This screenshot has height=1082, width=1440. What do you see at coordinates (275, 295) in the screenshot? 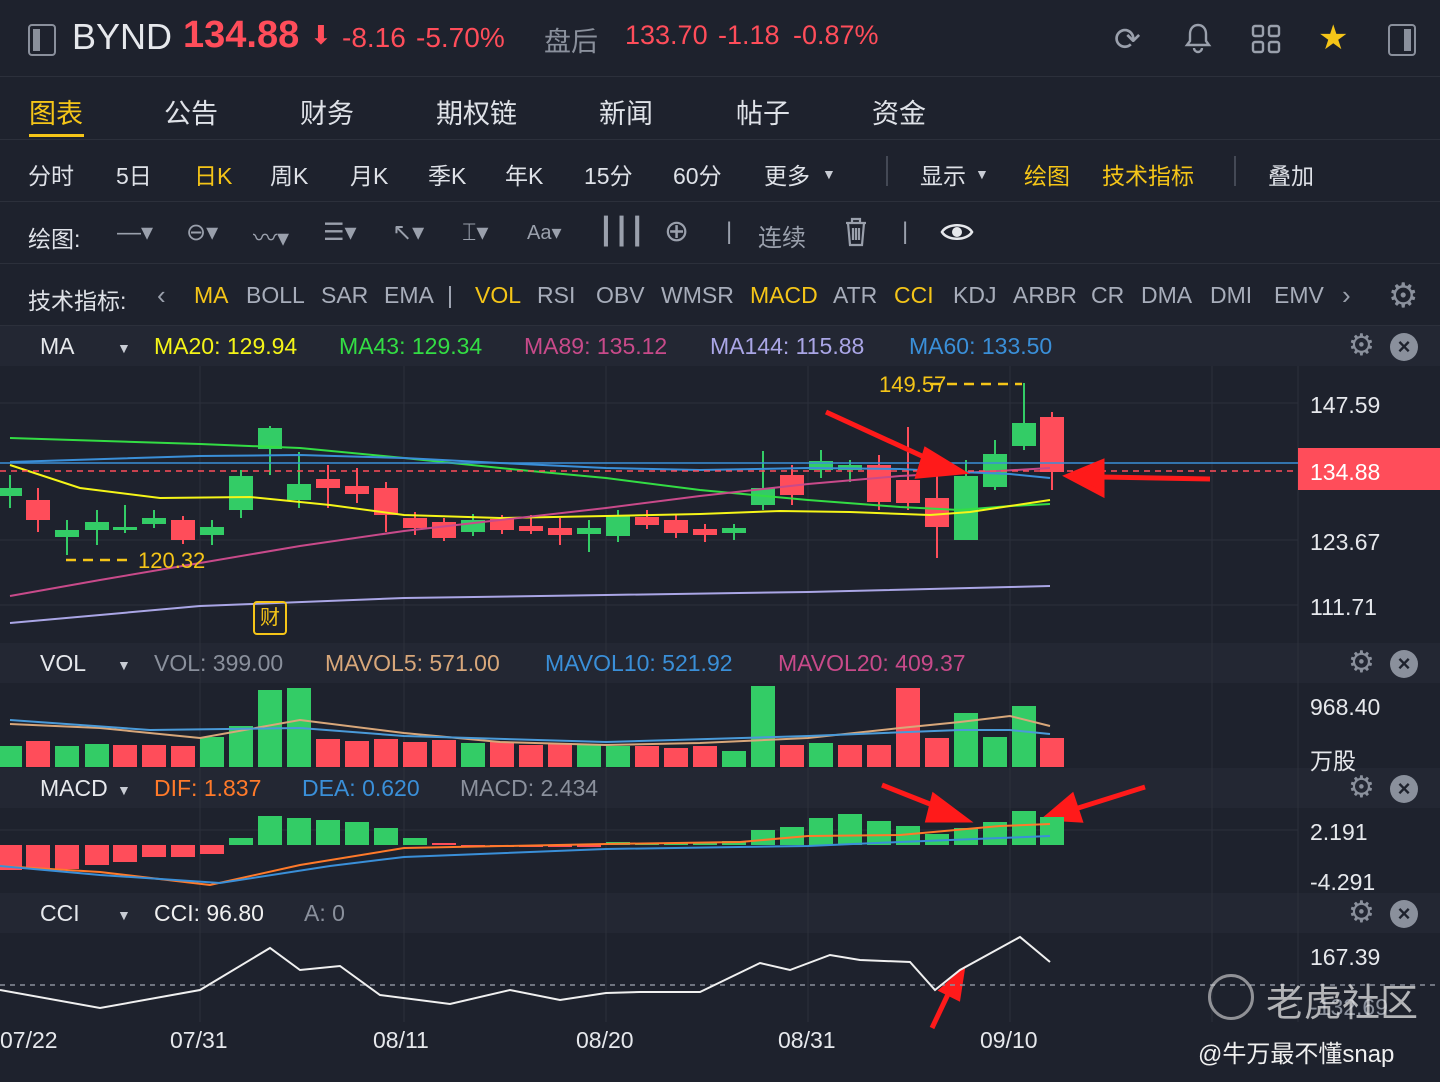
I see `indicator-boll: BOLL` at bounding box center [275, 295].